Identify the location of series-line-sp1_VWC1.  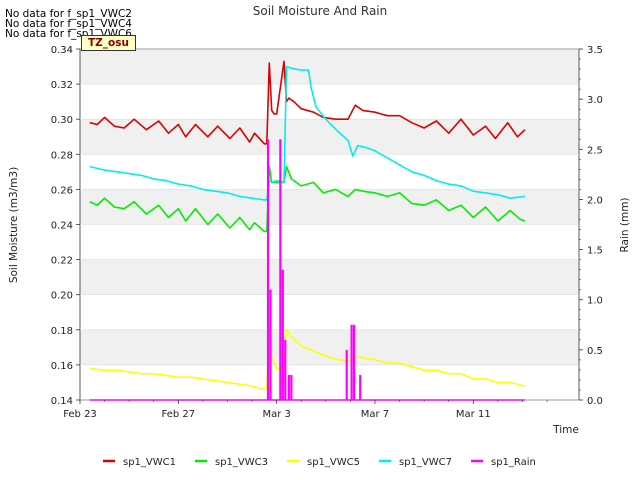
(307, 102).